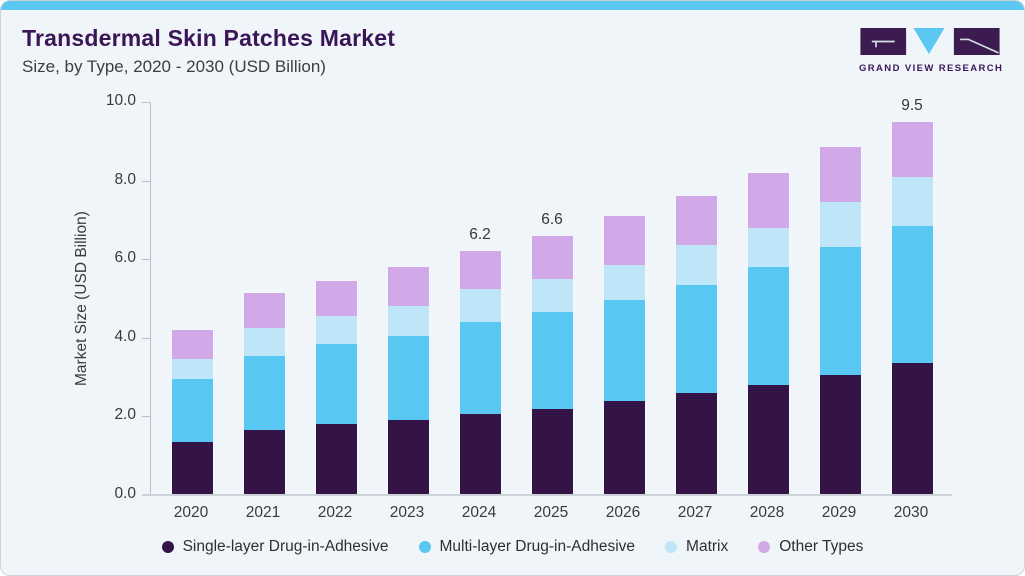  Describe the element at coordinates (335, 512) in the screenshot. I see `x-tick-label: 2022` at that location.